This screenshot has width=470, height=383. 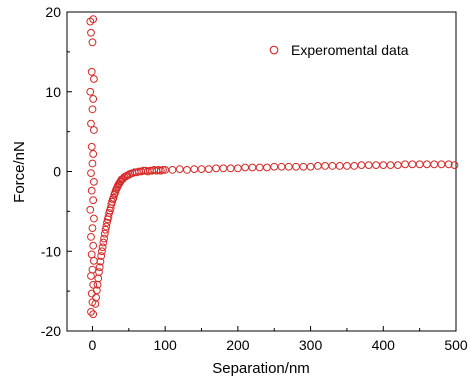 I want to click on legend-marker, so click(x=274, y=50).